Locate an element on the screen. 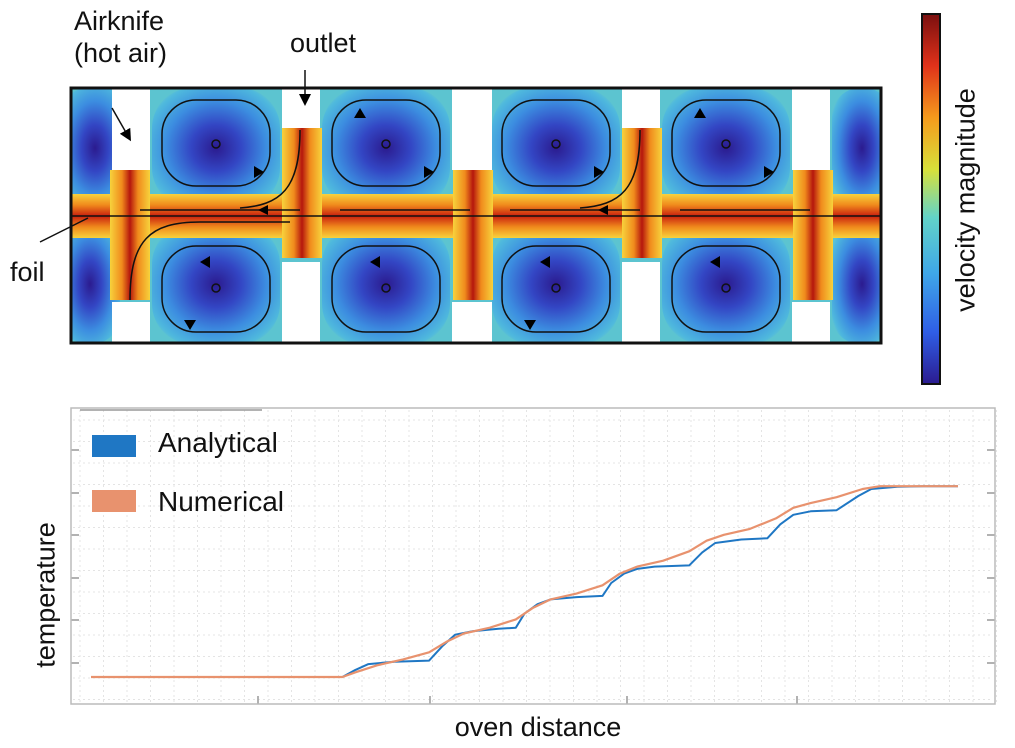 This screenshot has width=1015, height=748. legend-label-numerical: Numerical is located at coordinates (221, 501).